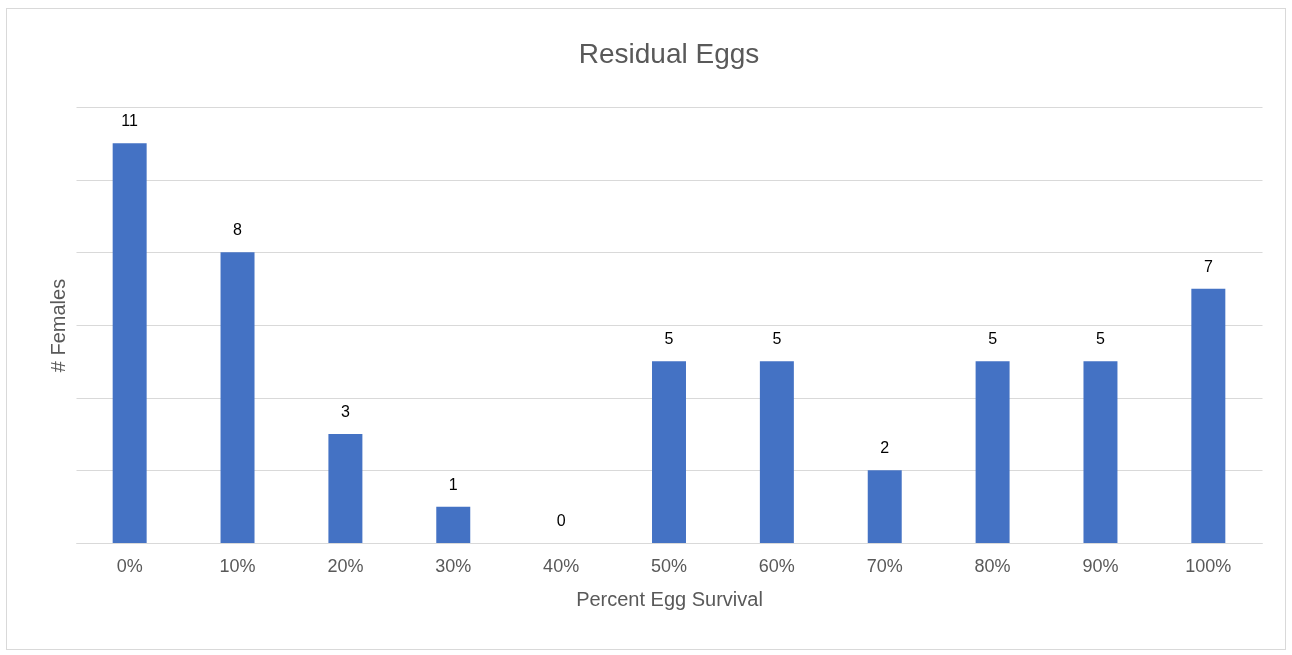 This screenshot has width=1292, height=655. I want to click on data-label: 1, so click(453, 484).